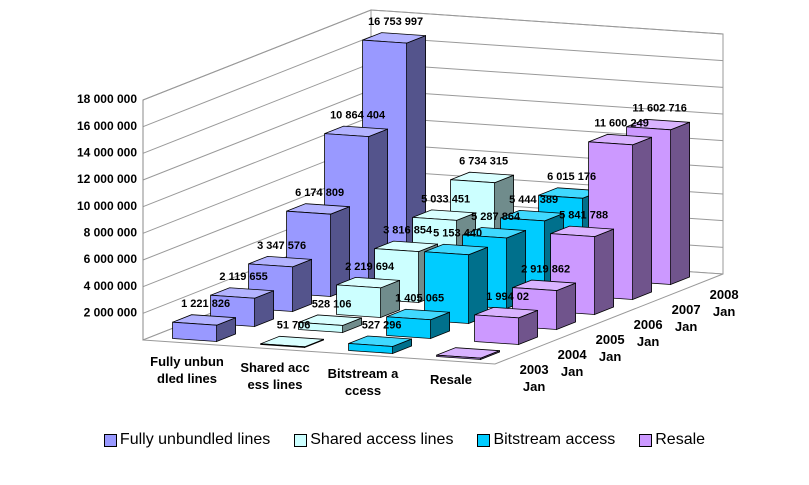 This screenshot has height=485, width=809. I want to click on legend-label: Fully unbundled lines, so click(195, 439).